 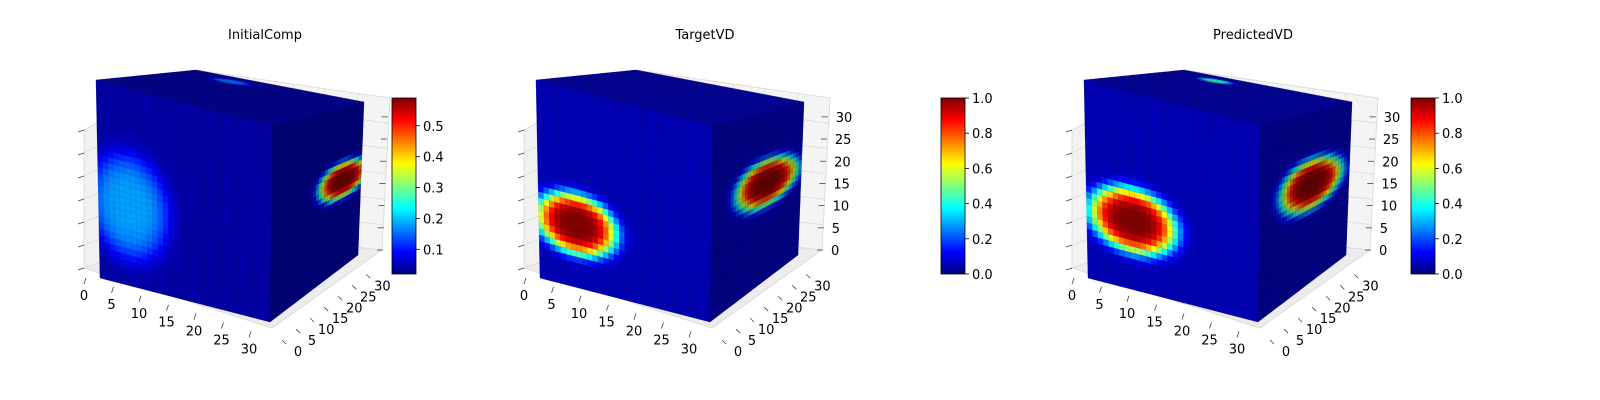 I want to click on colorbar-tick-label: 0.5, so click(x=433, y=127).